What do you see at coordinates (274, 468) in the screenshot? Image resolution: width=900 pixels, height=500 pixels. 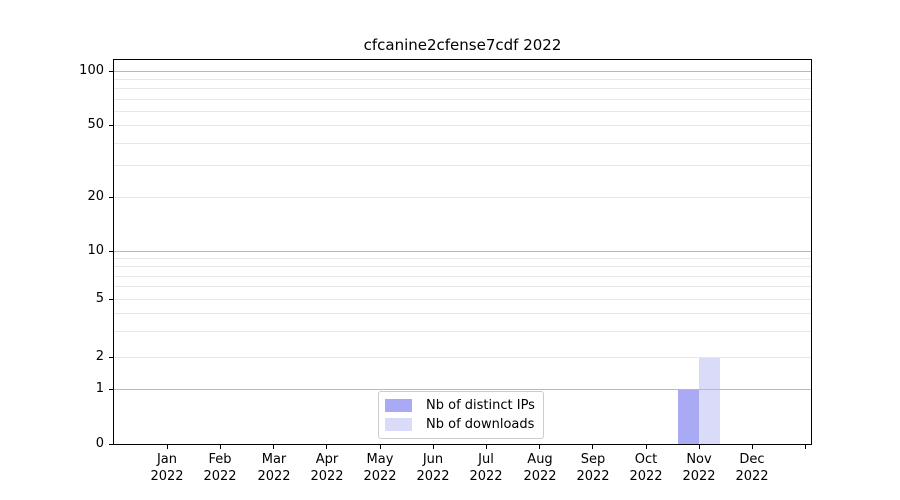 I see `x-tick-label: Mar 2022` at bounding box center [274, 468].